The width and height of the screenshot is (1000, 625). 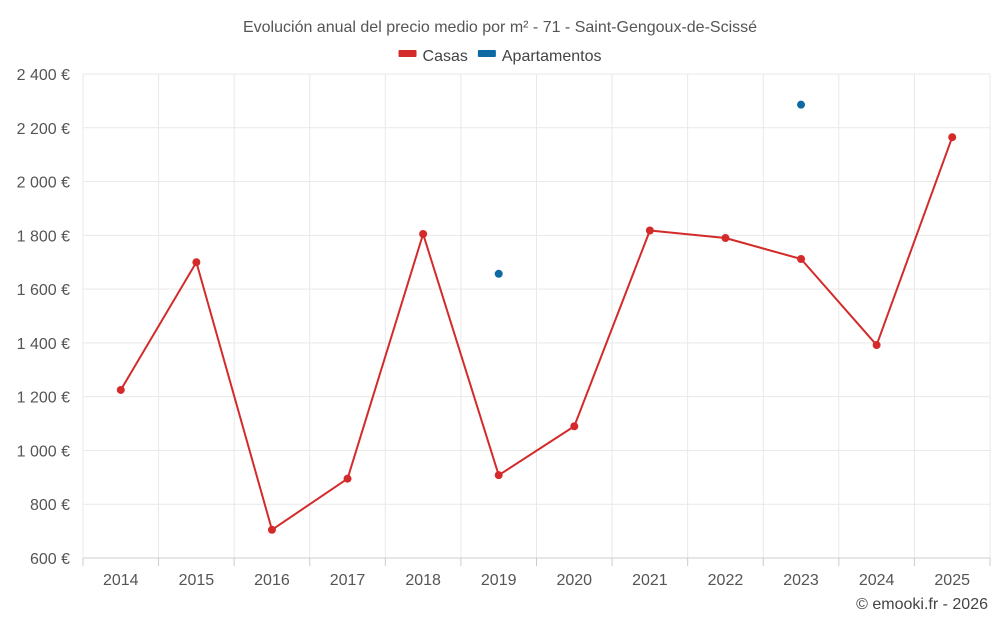 What do you see at coordinates (43, 129) in the screenshot?
I see `y-tick-label: 2 200 €` at bounding box center [43, 129].